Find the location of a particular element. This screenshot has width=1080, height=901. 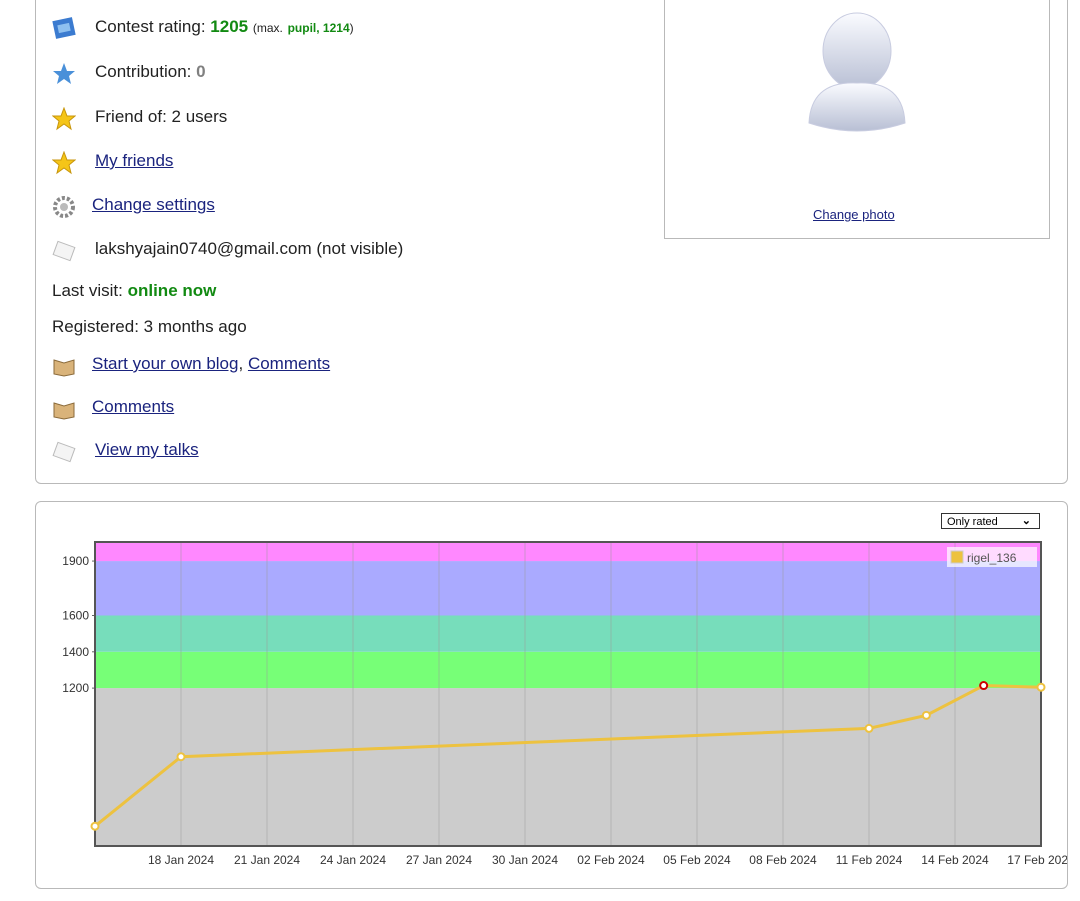

x-tick-label: 30 Jan 2024 is located at coordinates (525, 860).